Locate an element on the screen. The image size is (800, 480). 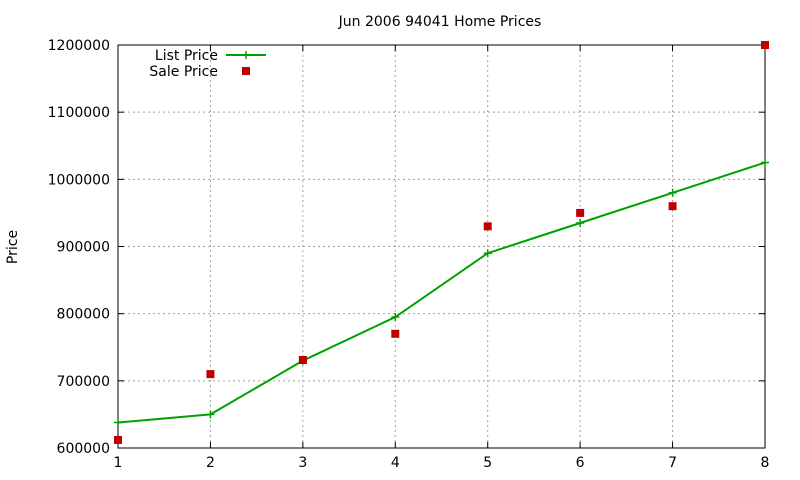
x-tick-label: 2 is located at coordinates (210, 463).